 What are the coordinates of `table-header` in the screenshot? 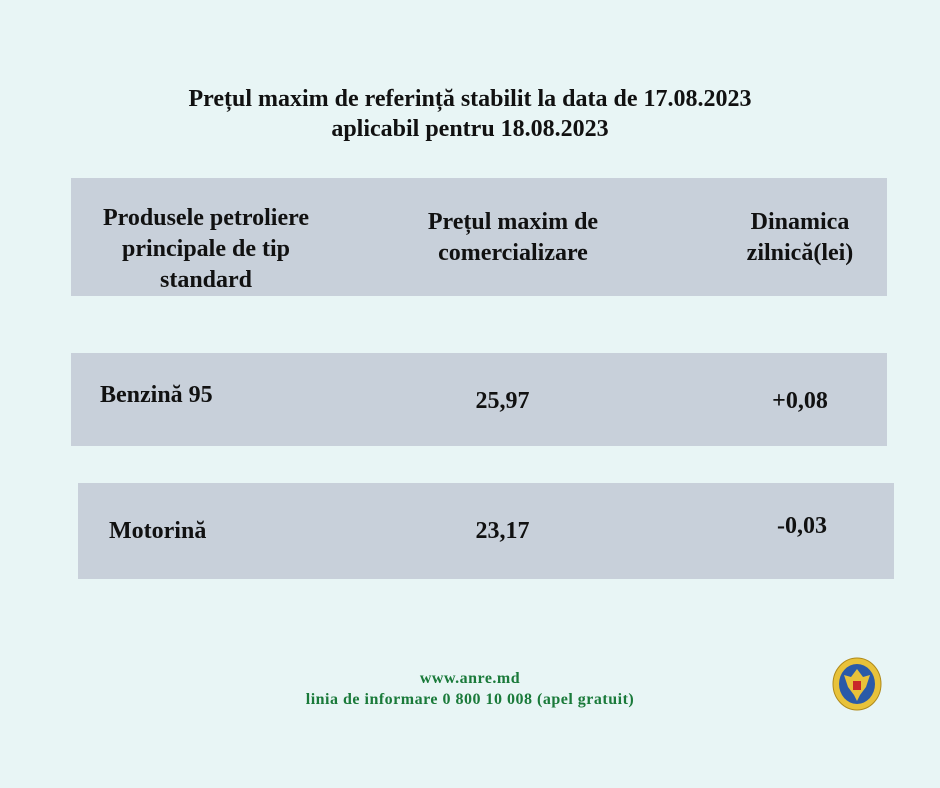 It's located at (479, 237).